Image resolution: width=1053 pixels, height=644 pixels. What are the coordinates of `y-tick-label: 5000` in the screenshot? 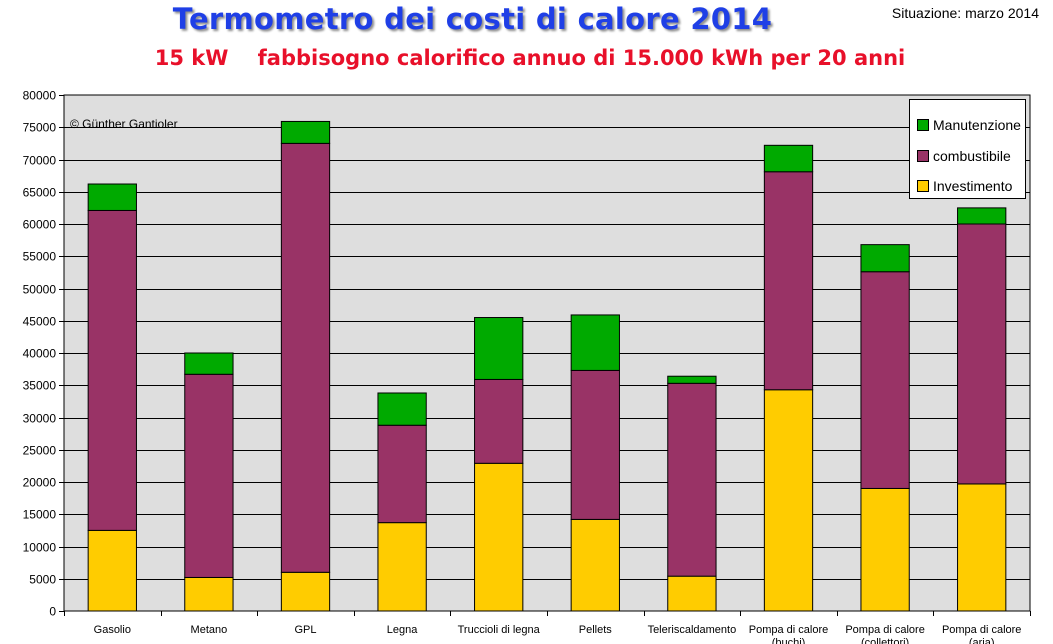 It's located at (42, 580).